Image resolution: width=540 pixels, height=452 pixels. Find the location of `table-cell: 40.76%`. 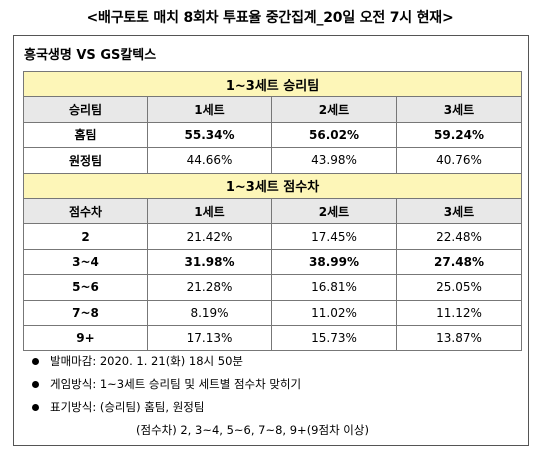

table-cell: 40.76% is located at coordinates (459, 160).